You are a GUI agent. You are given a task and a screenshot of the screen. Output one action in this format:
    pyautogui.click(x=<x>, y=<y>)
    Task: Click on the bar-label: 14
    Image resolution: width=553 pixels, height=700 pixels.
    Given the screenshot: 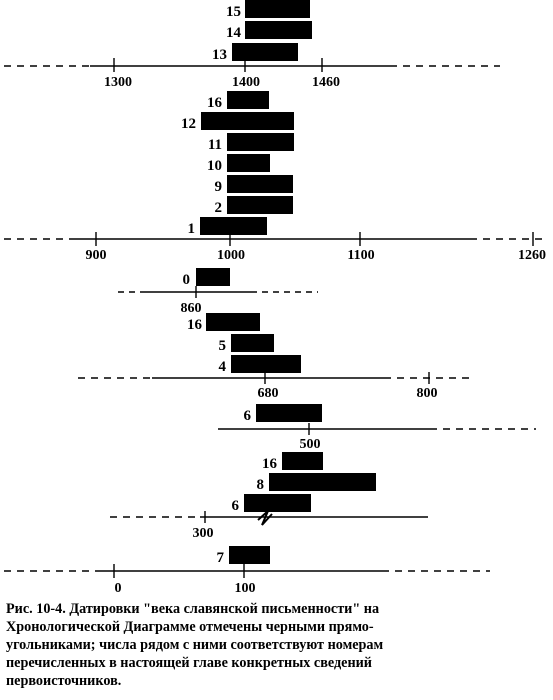 What is the action you would take?
    pyautogui.click(x=234, y=33)
    